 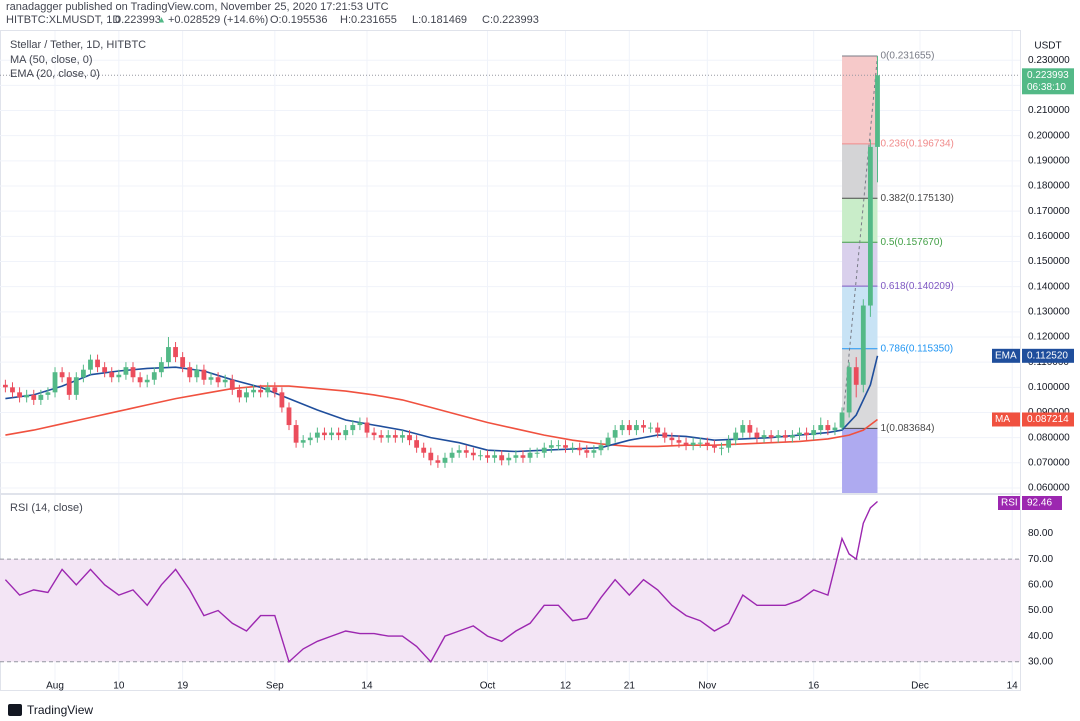 I want to click on rsi-tick-label: 30.00, so click(x=1040, y=661).